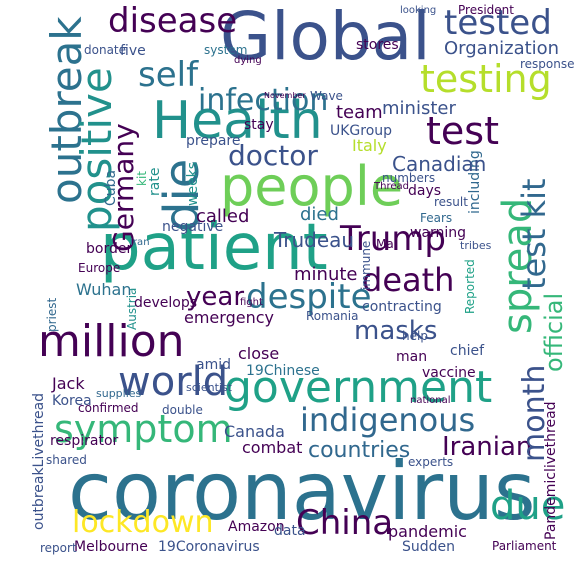  What do you see at coordinates (415, 336) in the screenshot?
I see `word-help: help` at bounding box center [415, 336].